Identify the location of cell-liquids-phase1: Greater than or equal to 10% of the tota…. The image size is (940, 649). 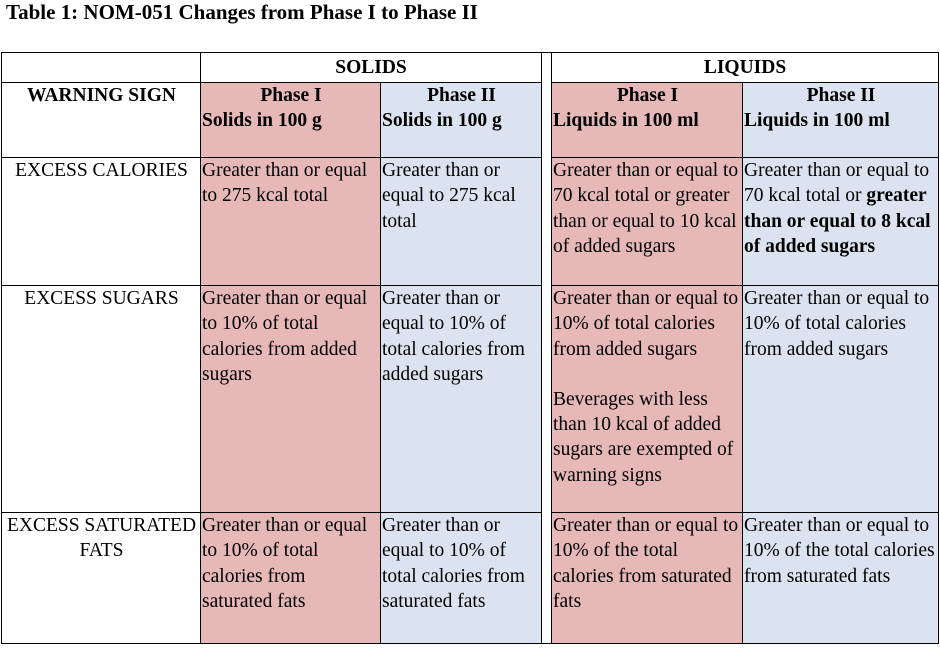
(647, 578).